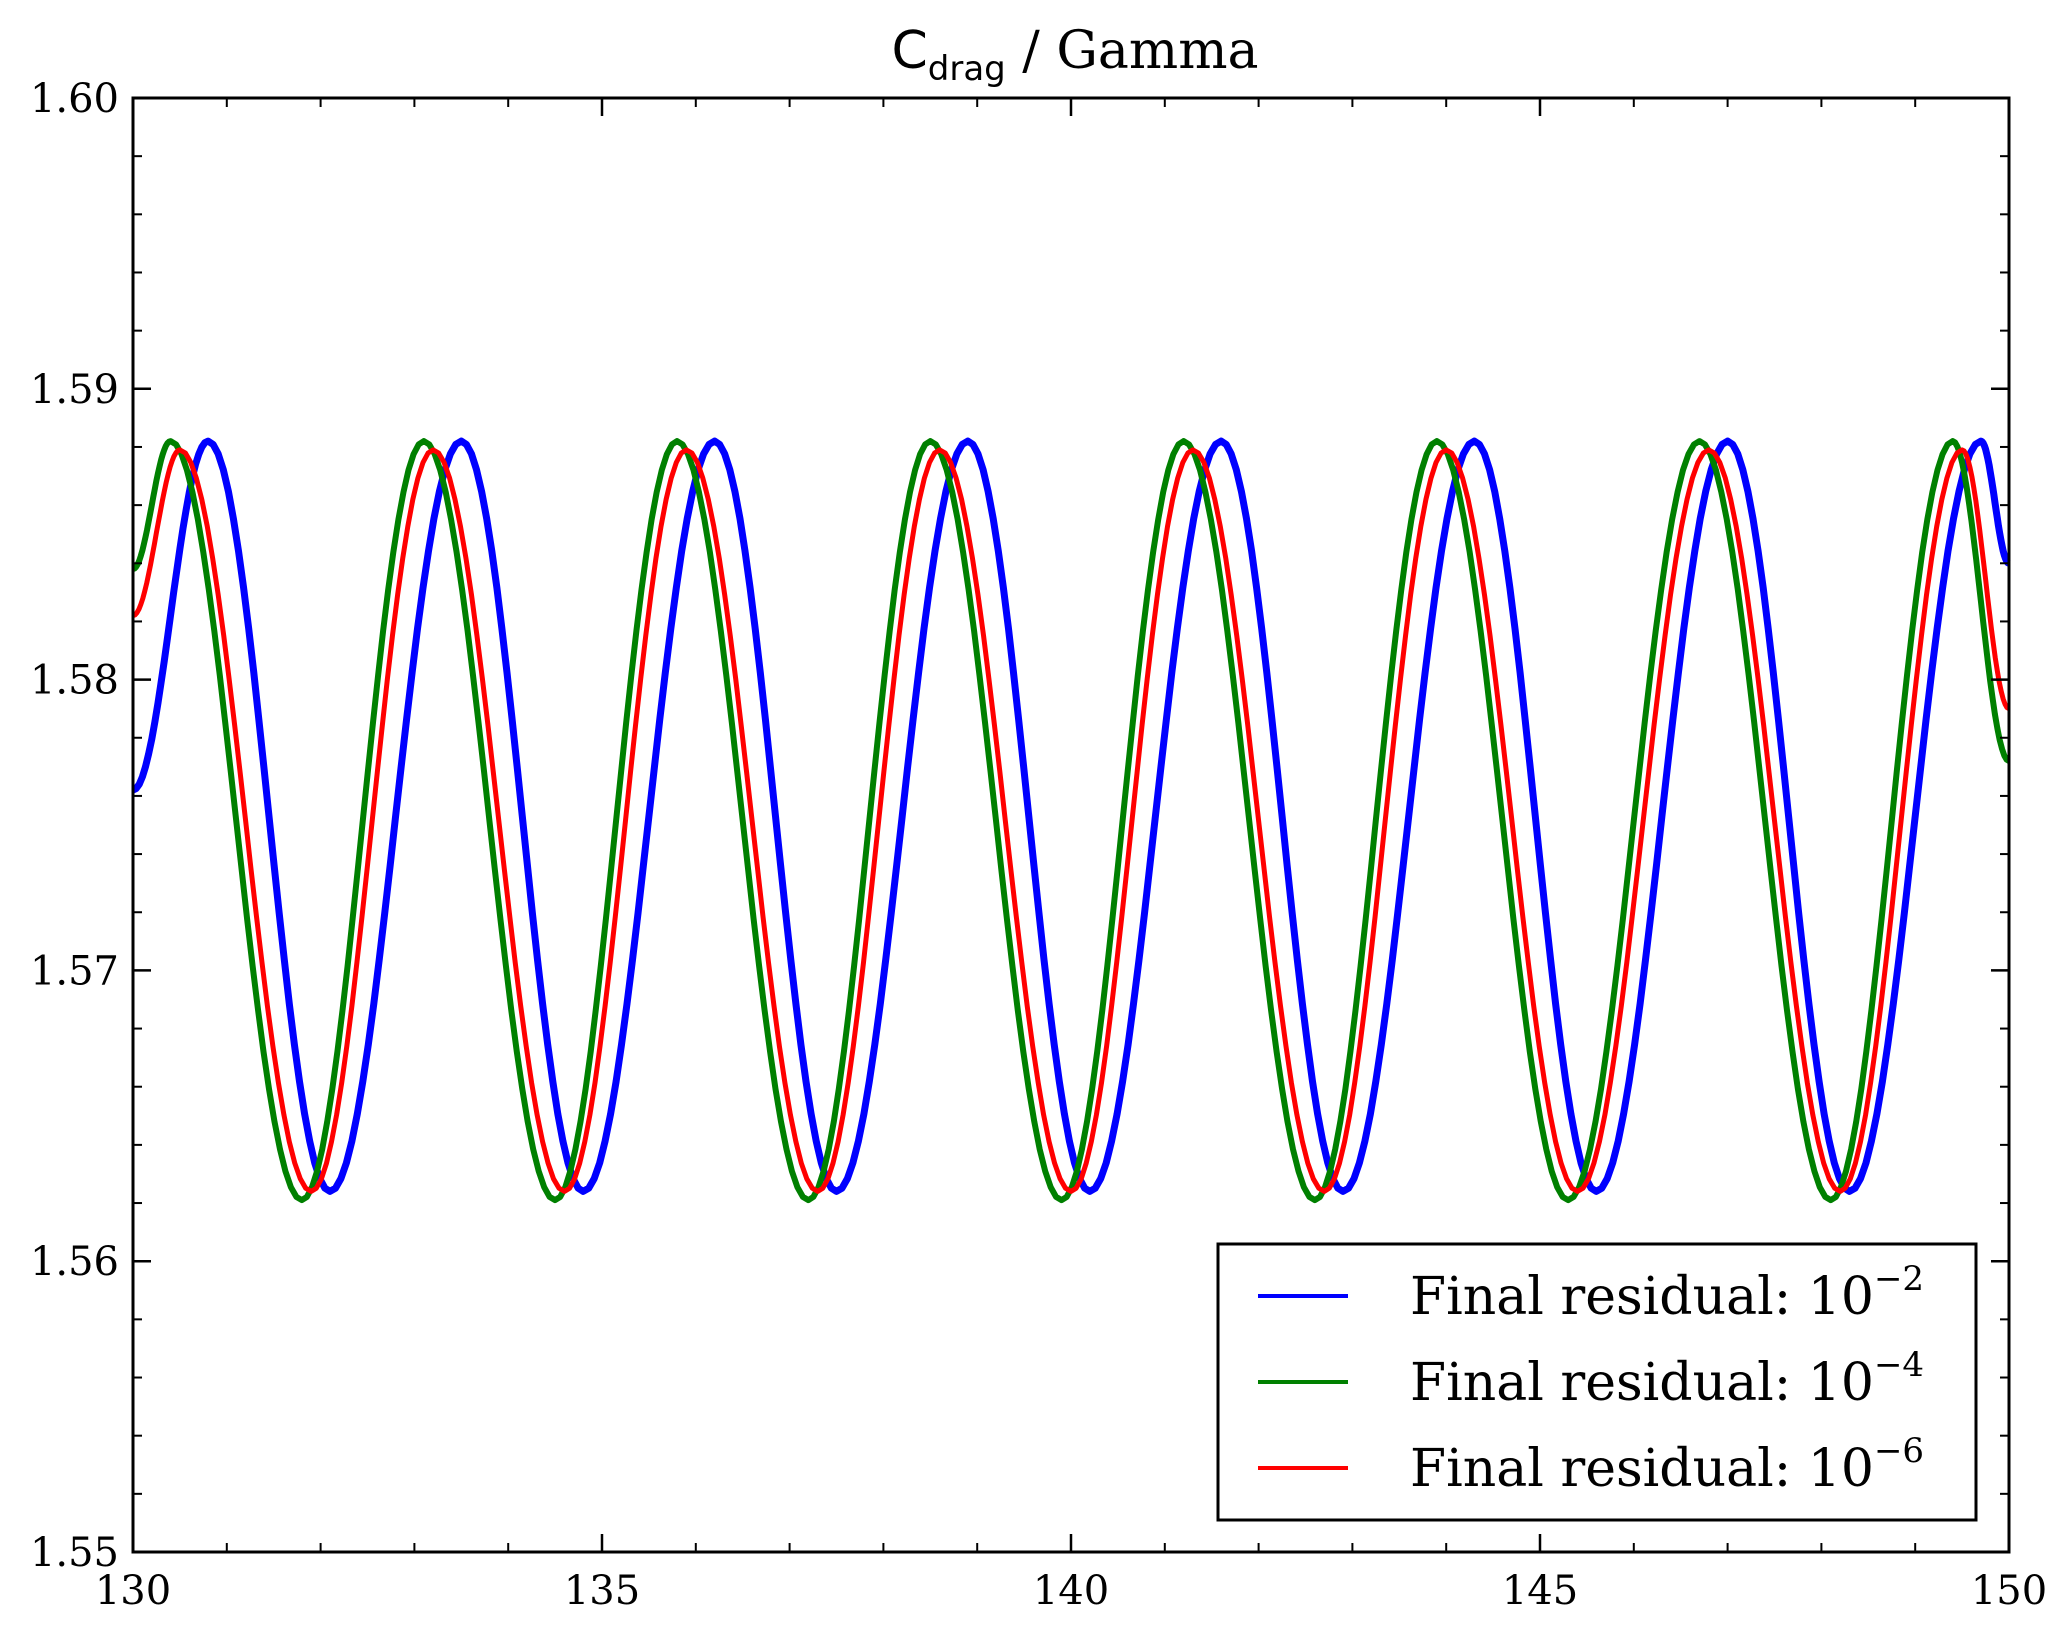  What do you see at coordinates (1132, 51) in the screenshot?
I see `title-rest: / Gamma` at bounding box center [1132, 51].